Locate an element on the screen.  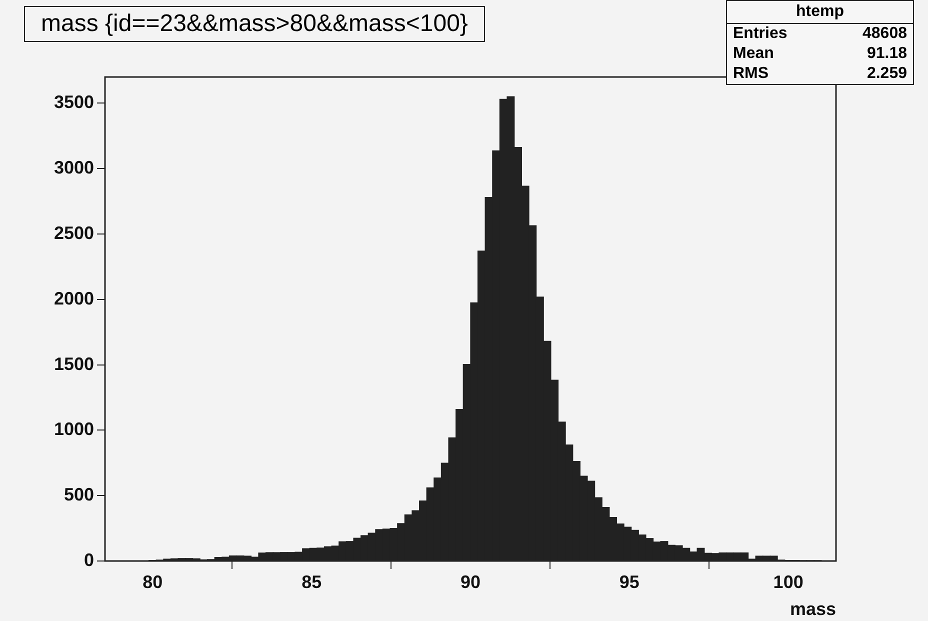
y-tick-label: 0 is located at coordinates (89, 560).